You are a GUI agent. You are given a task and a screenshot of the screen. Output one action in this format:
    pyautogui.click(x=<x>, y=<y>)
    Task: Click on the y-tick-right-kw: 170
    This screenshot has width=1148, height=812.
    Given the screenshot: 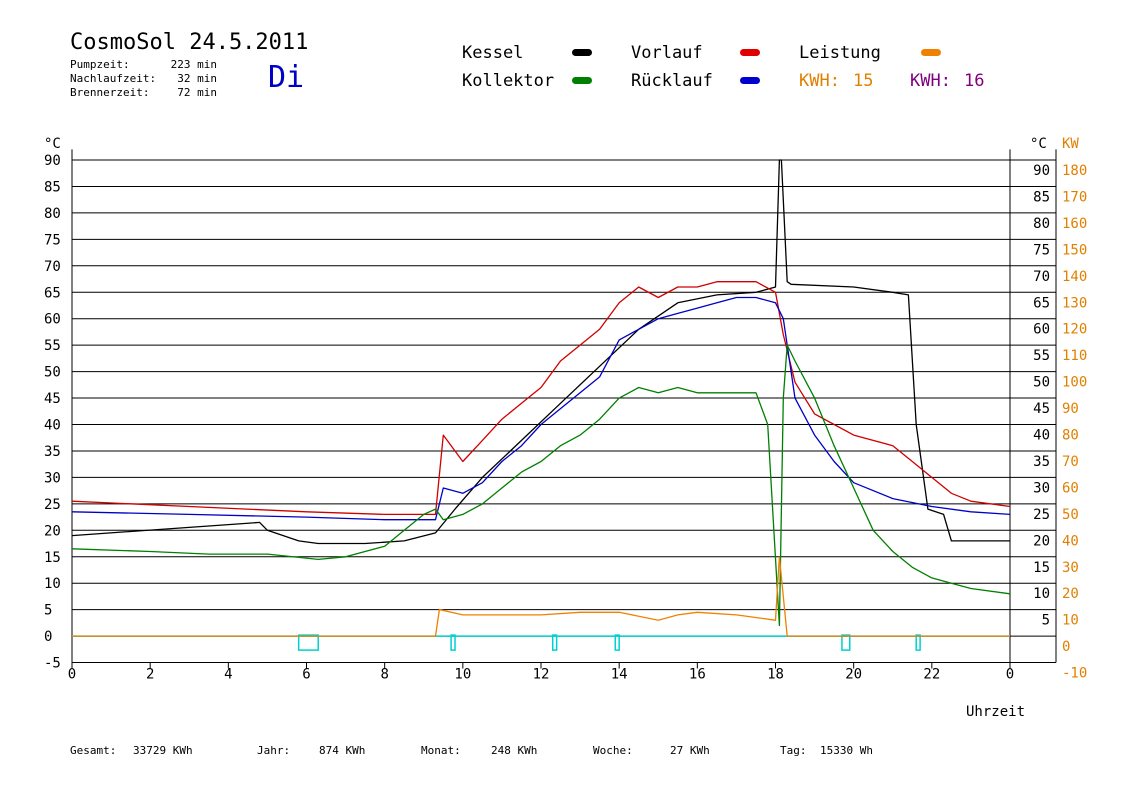 What is the action you would take?
    pyautogui.click(x=1074, y=197)
    